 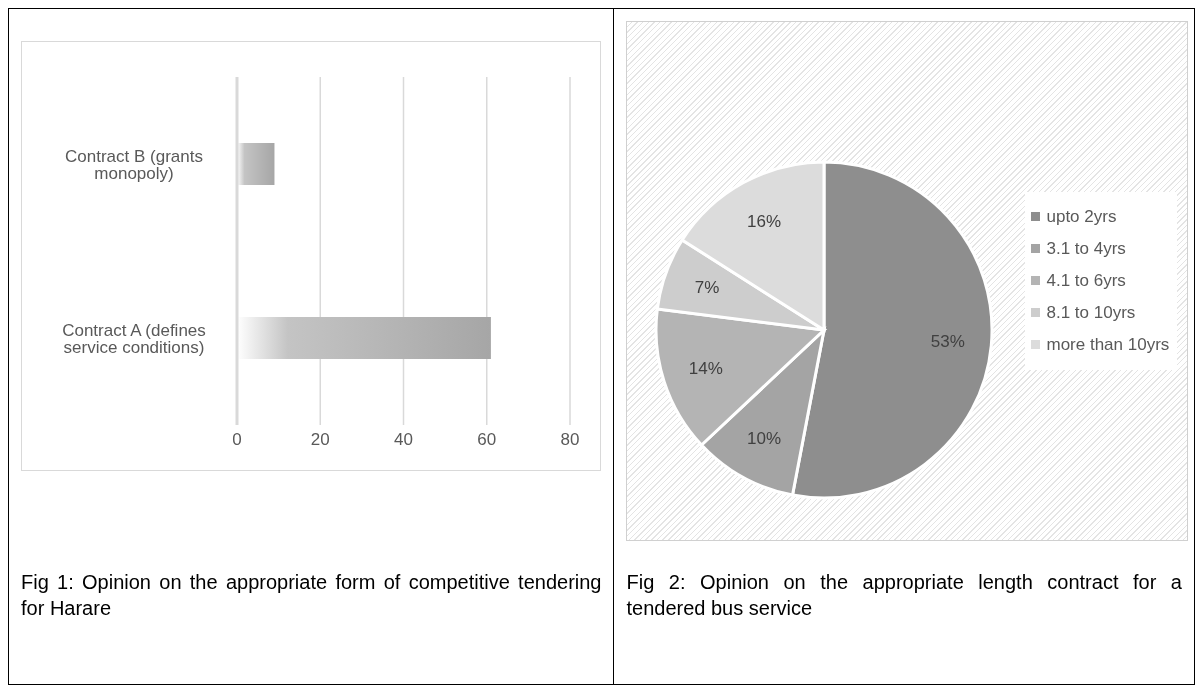 I want to click on y-tick-label: Contract A (defines service conditions), so click(x=134, y=338).